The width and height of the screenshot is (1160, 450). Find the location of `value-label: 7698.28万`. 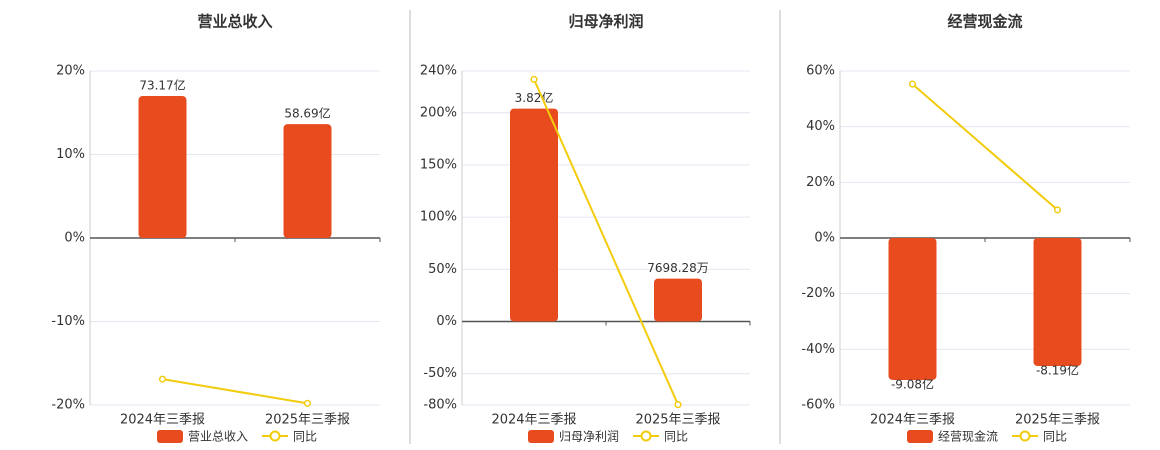

value-label: 7698.28万 is located at coordinates (678, 268).